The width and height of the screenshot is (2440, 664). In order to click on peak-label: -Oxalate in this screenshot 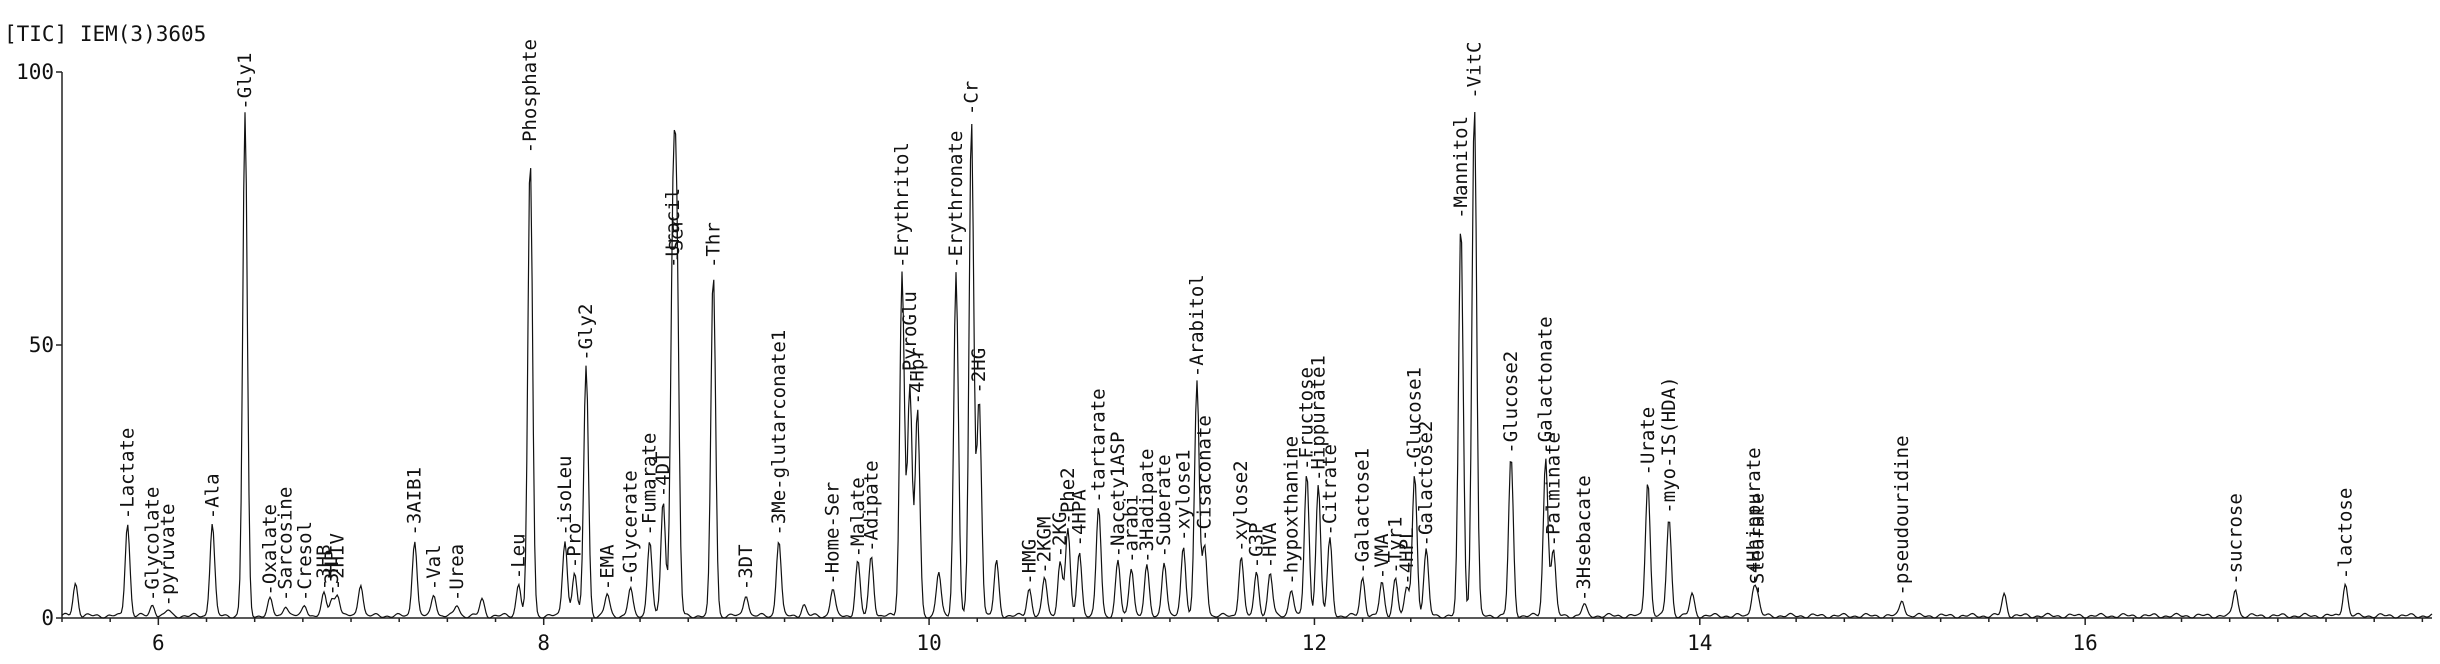, I will do `click(270, 550)`.